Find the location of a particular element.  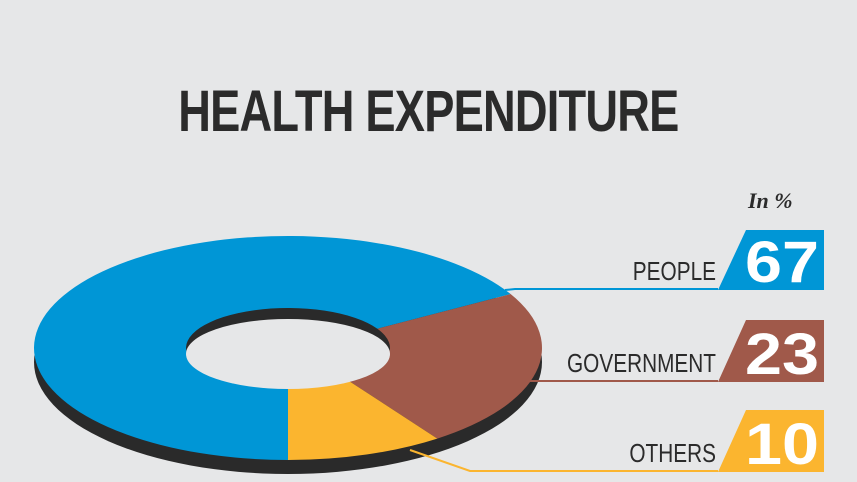

leader-lines is located at coordinates (563, 380).